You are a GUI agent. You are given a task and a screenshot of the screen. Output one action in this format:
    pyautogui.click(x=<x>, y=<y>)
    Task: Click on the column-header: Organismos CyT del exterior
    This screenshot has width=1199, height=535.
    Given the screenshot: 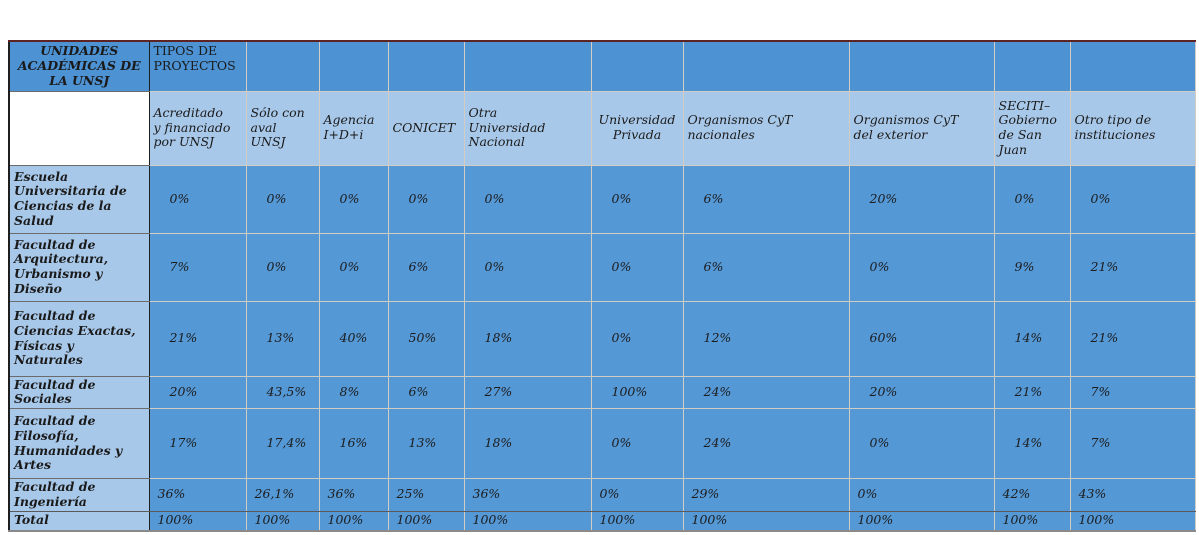 What is the action you would take?
    pyautogui.click(x=921, y=128)
    